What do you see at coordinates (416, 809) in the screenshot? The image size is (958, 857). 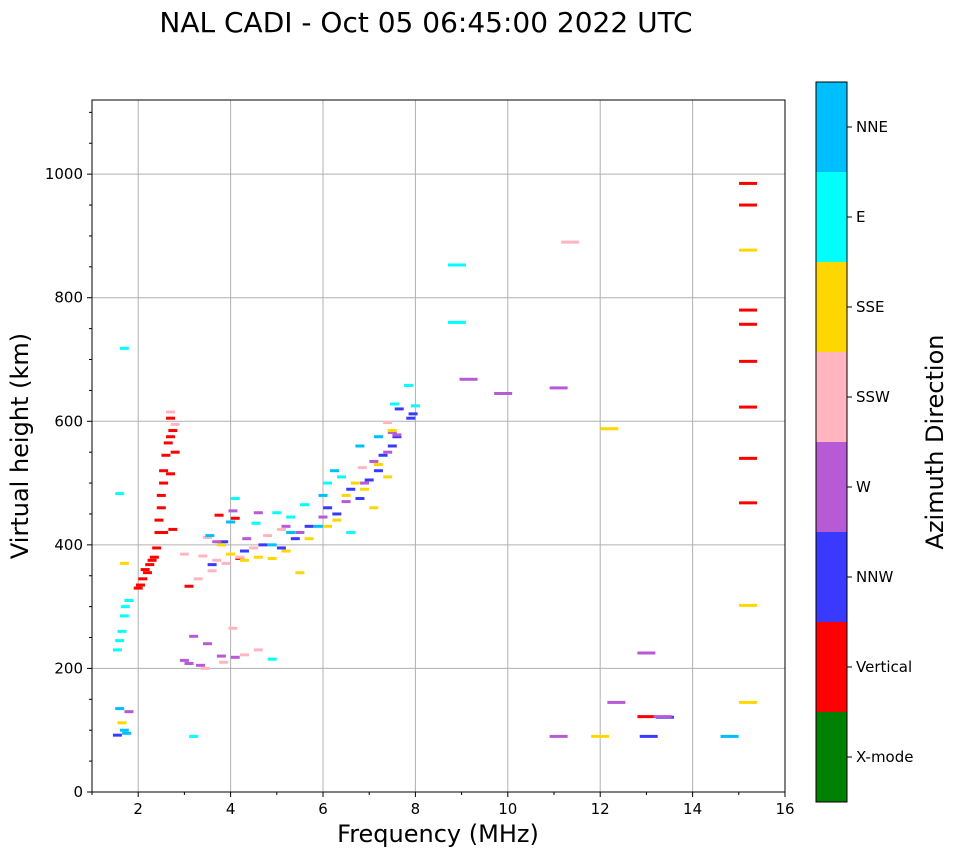 I see `x-tick-label: 8` at bounding box center [416, 809].